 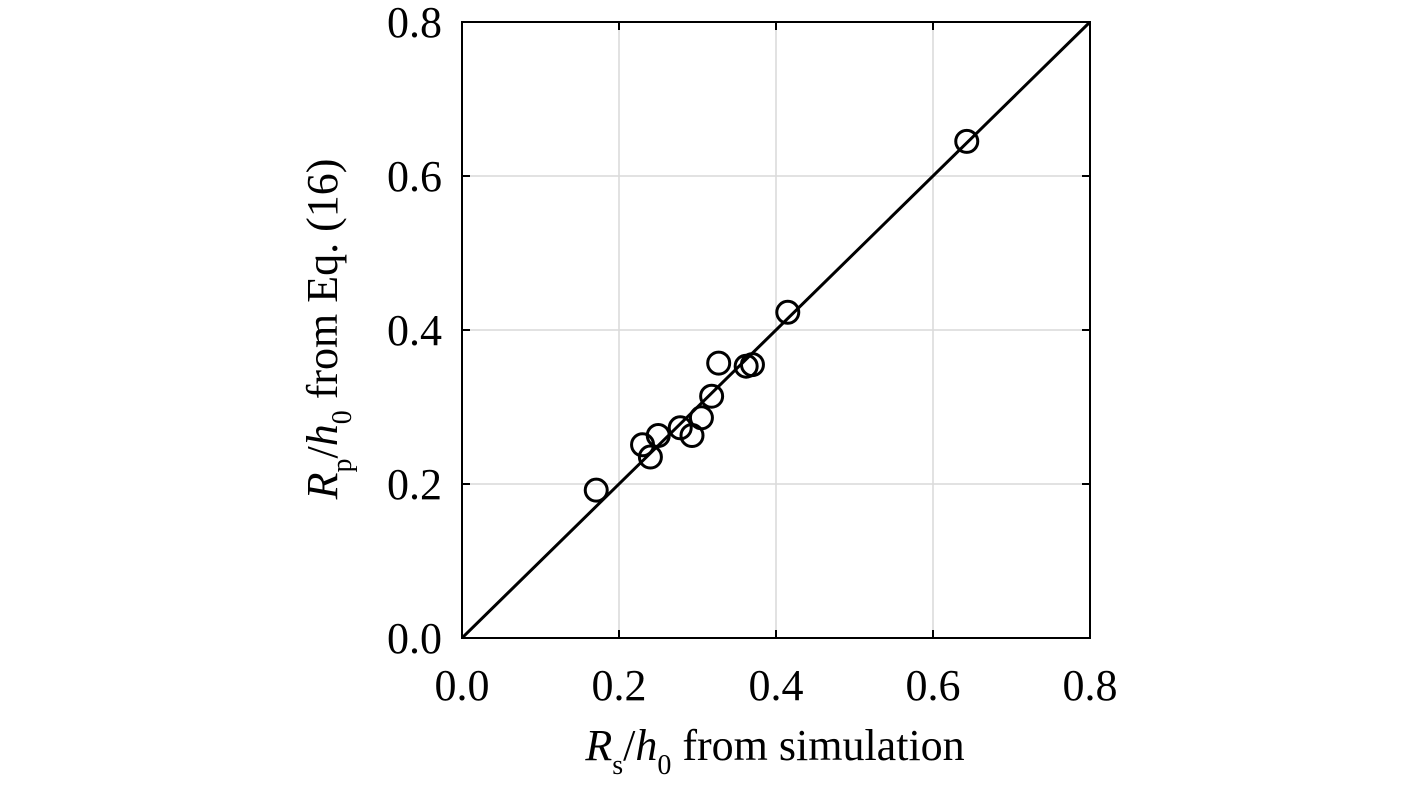 I want to click on y-tick-label: 0.4, so click(x=414, y=330).